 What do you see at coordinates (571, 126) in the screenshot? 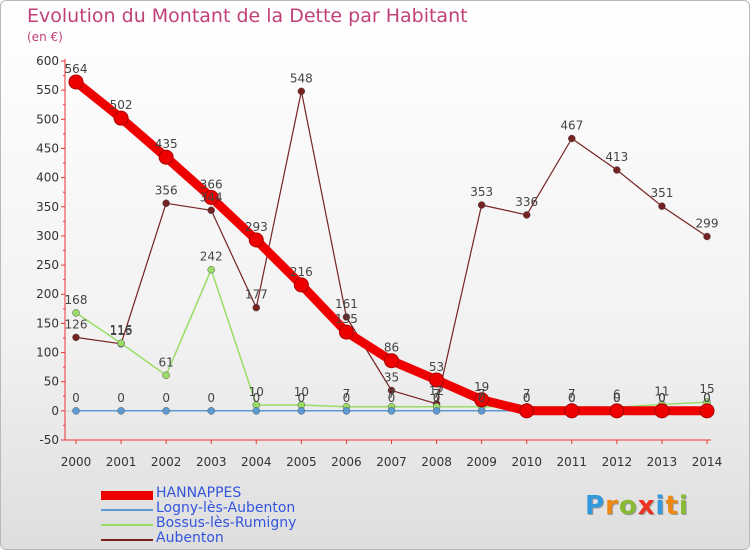
I see `data-label-aubenton: 467` at bounding box center [571, 126].